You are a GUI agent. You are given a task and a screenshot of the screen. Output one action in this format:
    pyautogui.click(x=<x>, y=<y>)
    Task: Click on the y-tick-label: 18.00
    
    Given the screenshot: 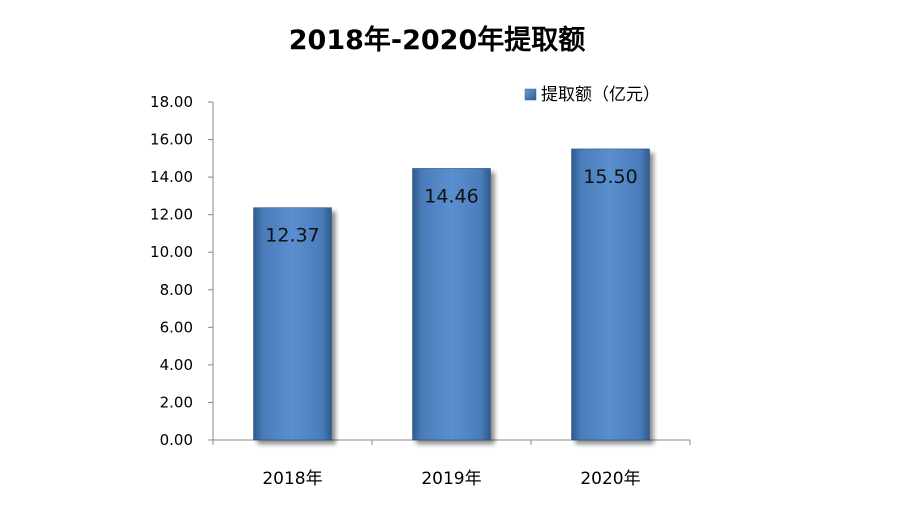 What is the action you would take?
    pyautogui.click(x=171, y=102)
    